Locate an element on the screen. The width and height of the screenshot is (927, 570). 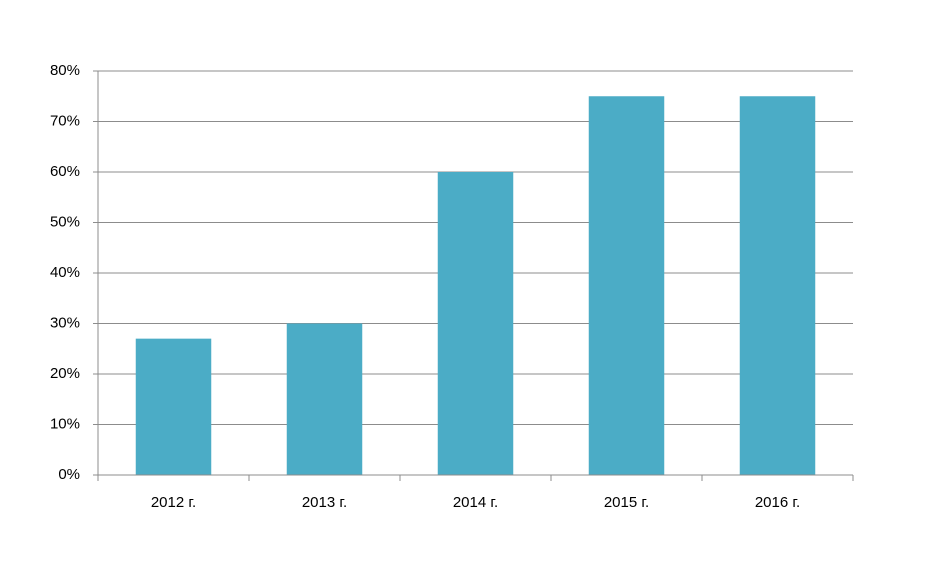
x-tick-label: 2012 г. is located at coordinates (173, 502).